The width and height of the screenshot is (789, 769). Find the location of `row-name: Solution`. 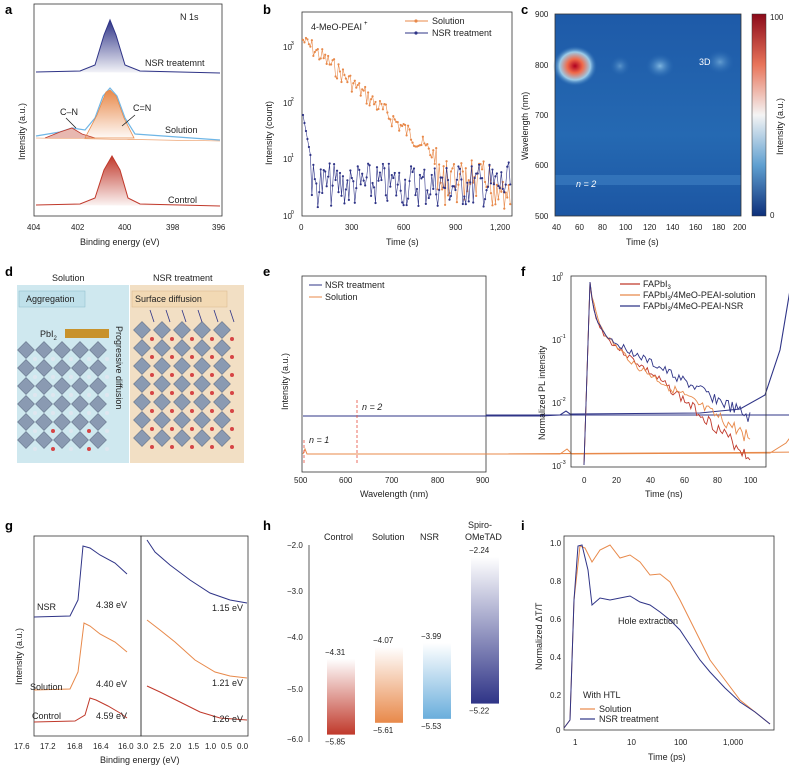

row-name: Solution is located at coordinates (46, 687).